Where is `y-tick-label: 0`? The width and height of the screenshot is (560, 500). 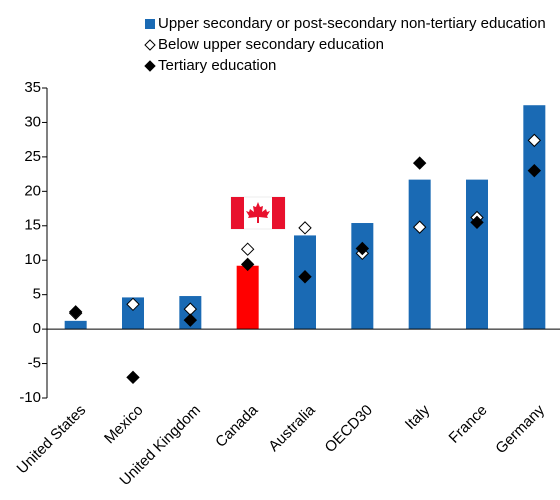 y-tick-label: 0 is located at coordinates (37, 328).